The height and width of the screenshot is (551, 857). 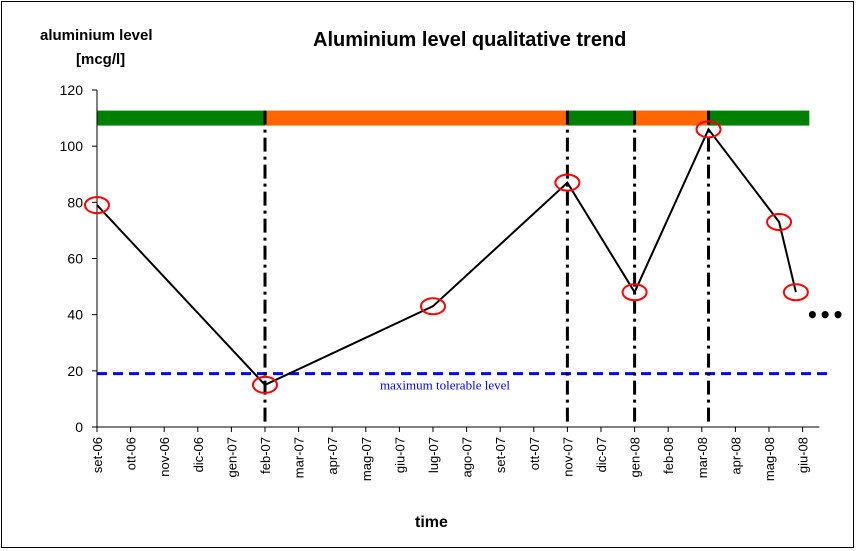 What do you see at coordinates (803, 455) in the screenshot?
I see `x-tick-label-giu-08: giu-08` at bounding box center [803, 455].